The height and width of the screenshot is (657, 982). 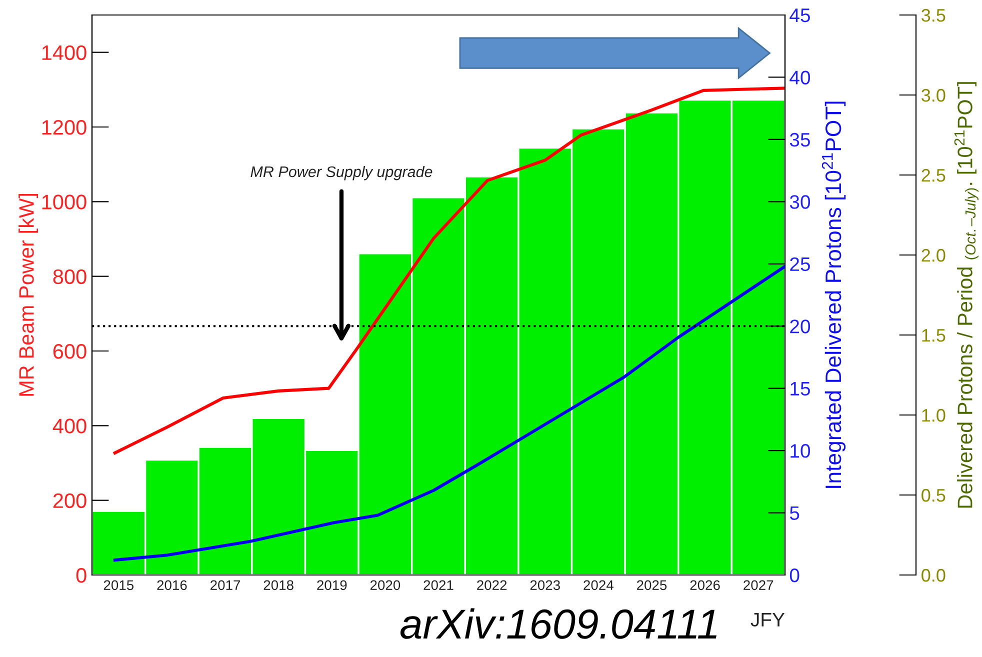 I want to click on y-tick-label: 400, so click(x=69, y=426).